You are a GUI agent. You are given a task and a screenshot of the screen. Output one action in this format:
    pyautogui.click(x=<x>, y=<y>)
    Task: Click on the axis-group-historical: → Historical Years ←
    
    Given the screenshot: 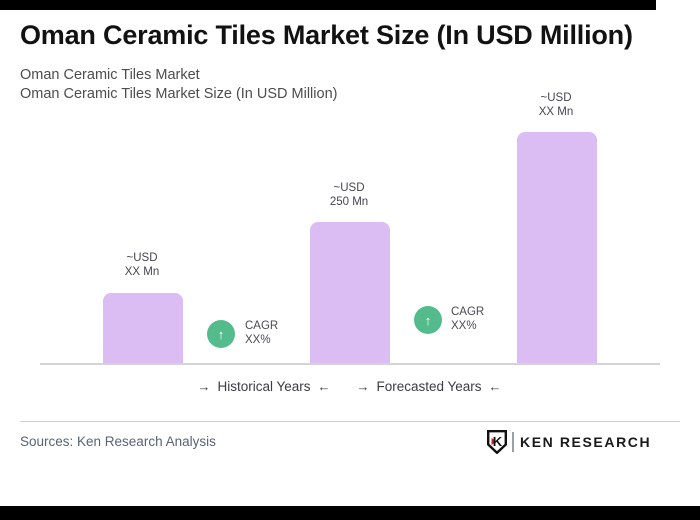 What is the action you would take?
    pyautogui.click(x=263, y=386)
    